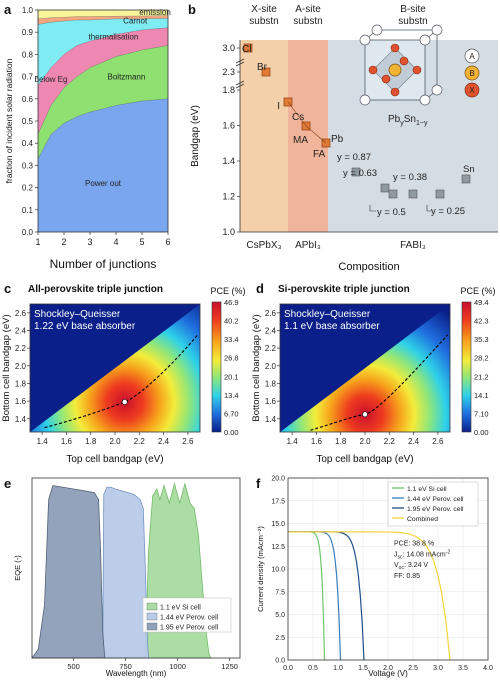 This screenshot has height=680, width=500. Describe the element at coordinates (103, 165) in the screenshot. I see `area-power-out` at that location.